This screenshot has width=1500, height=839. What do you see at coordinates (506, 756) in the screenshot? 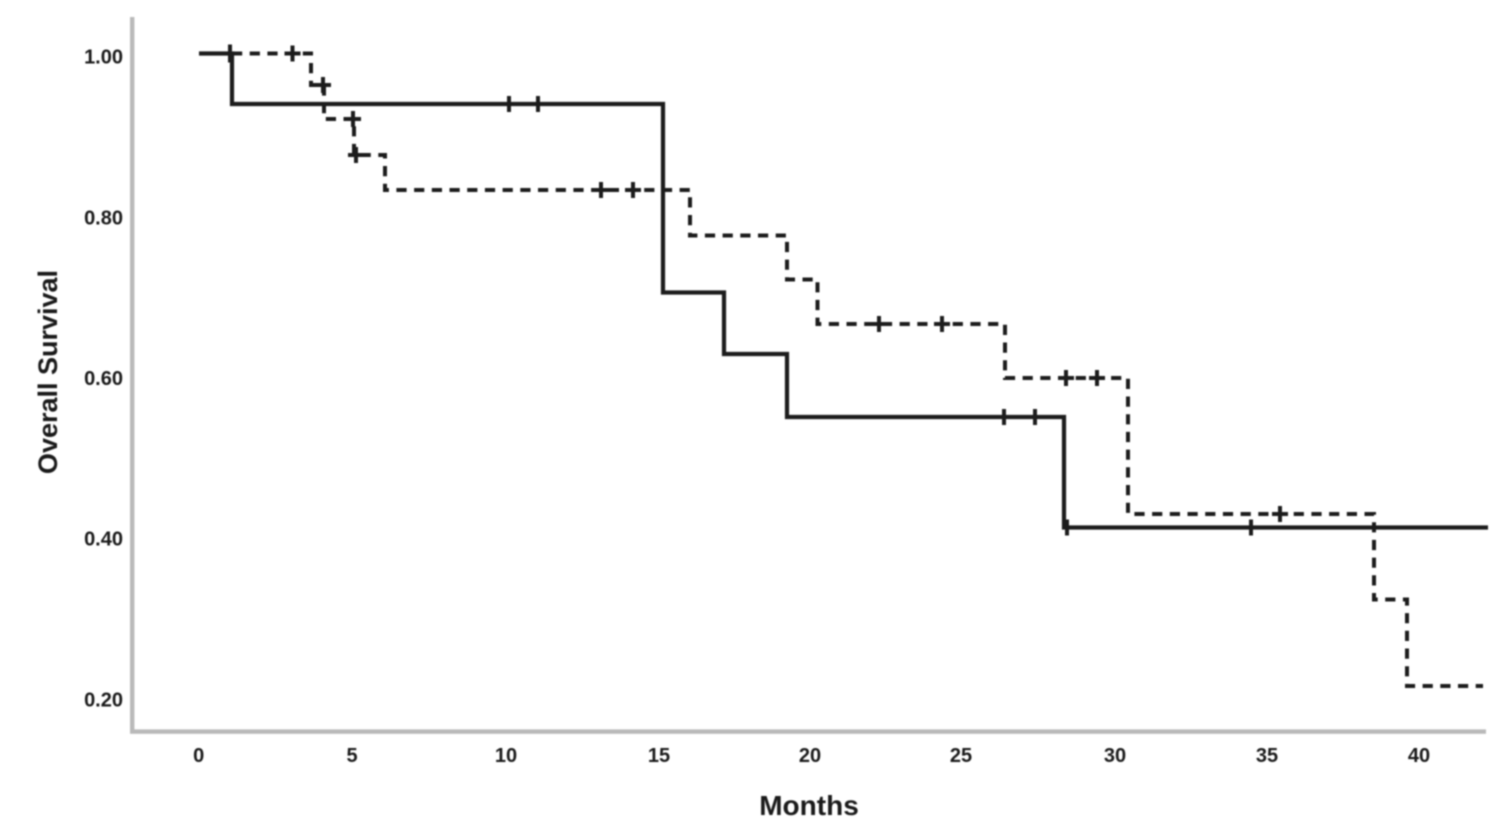
I see `svg-text: 10` at bounding box center [506, 756].